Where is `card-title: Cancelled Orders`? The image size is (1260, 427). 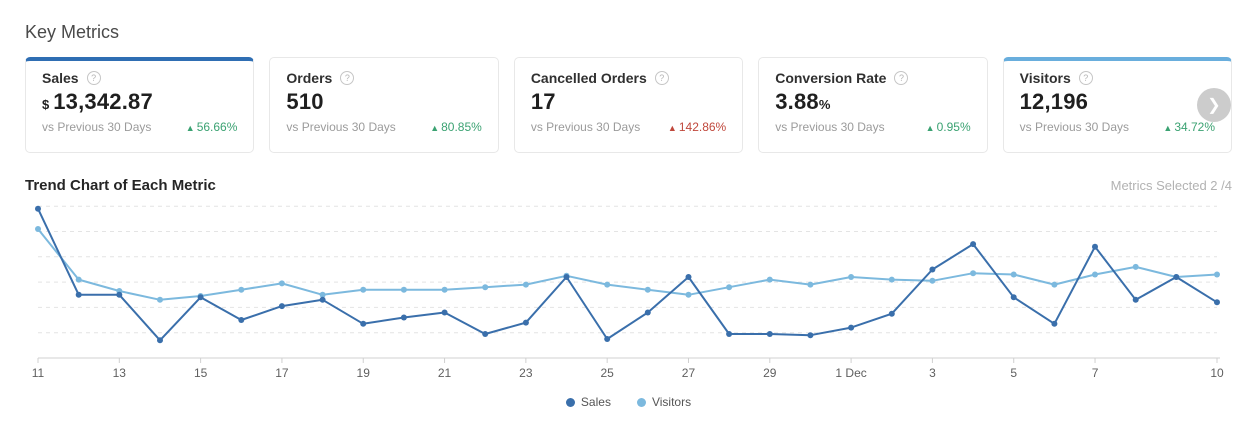
card-title: Cancelled Orders is located at coordinates (588, 78).